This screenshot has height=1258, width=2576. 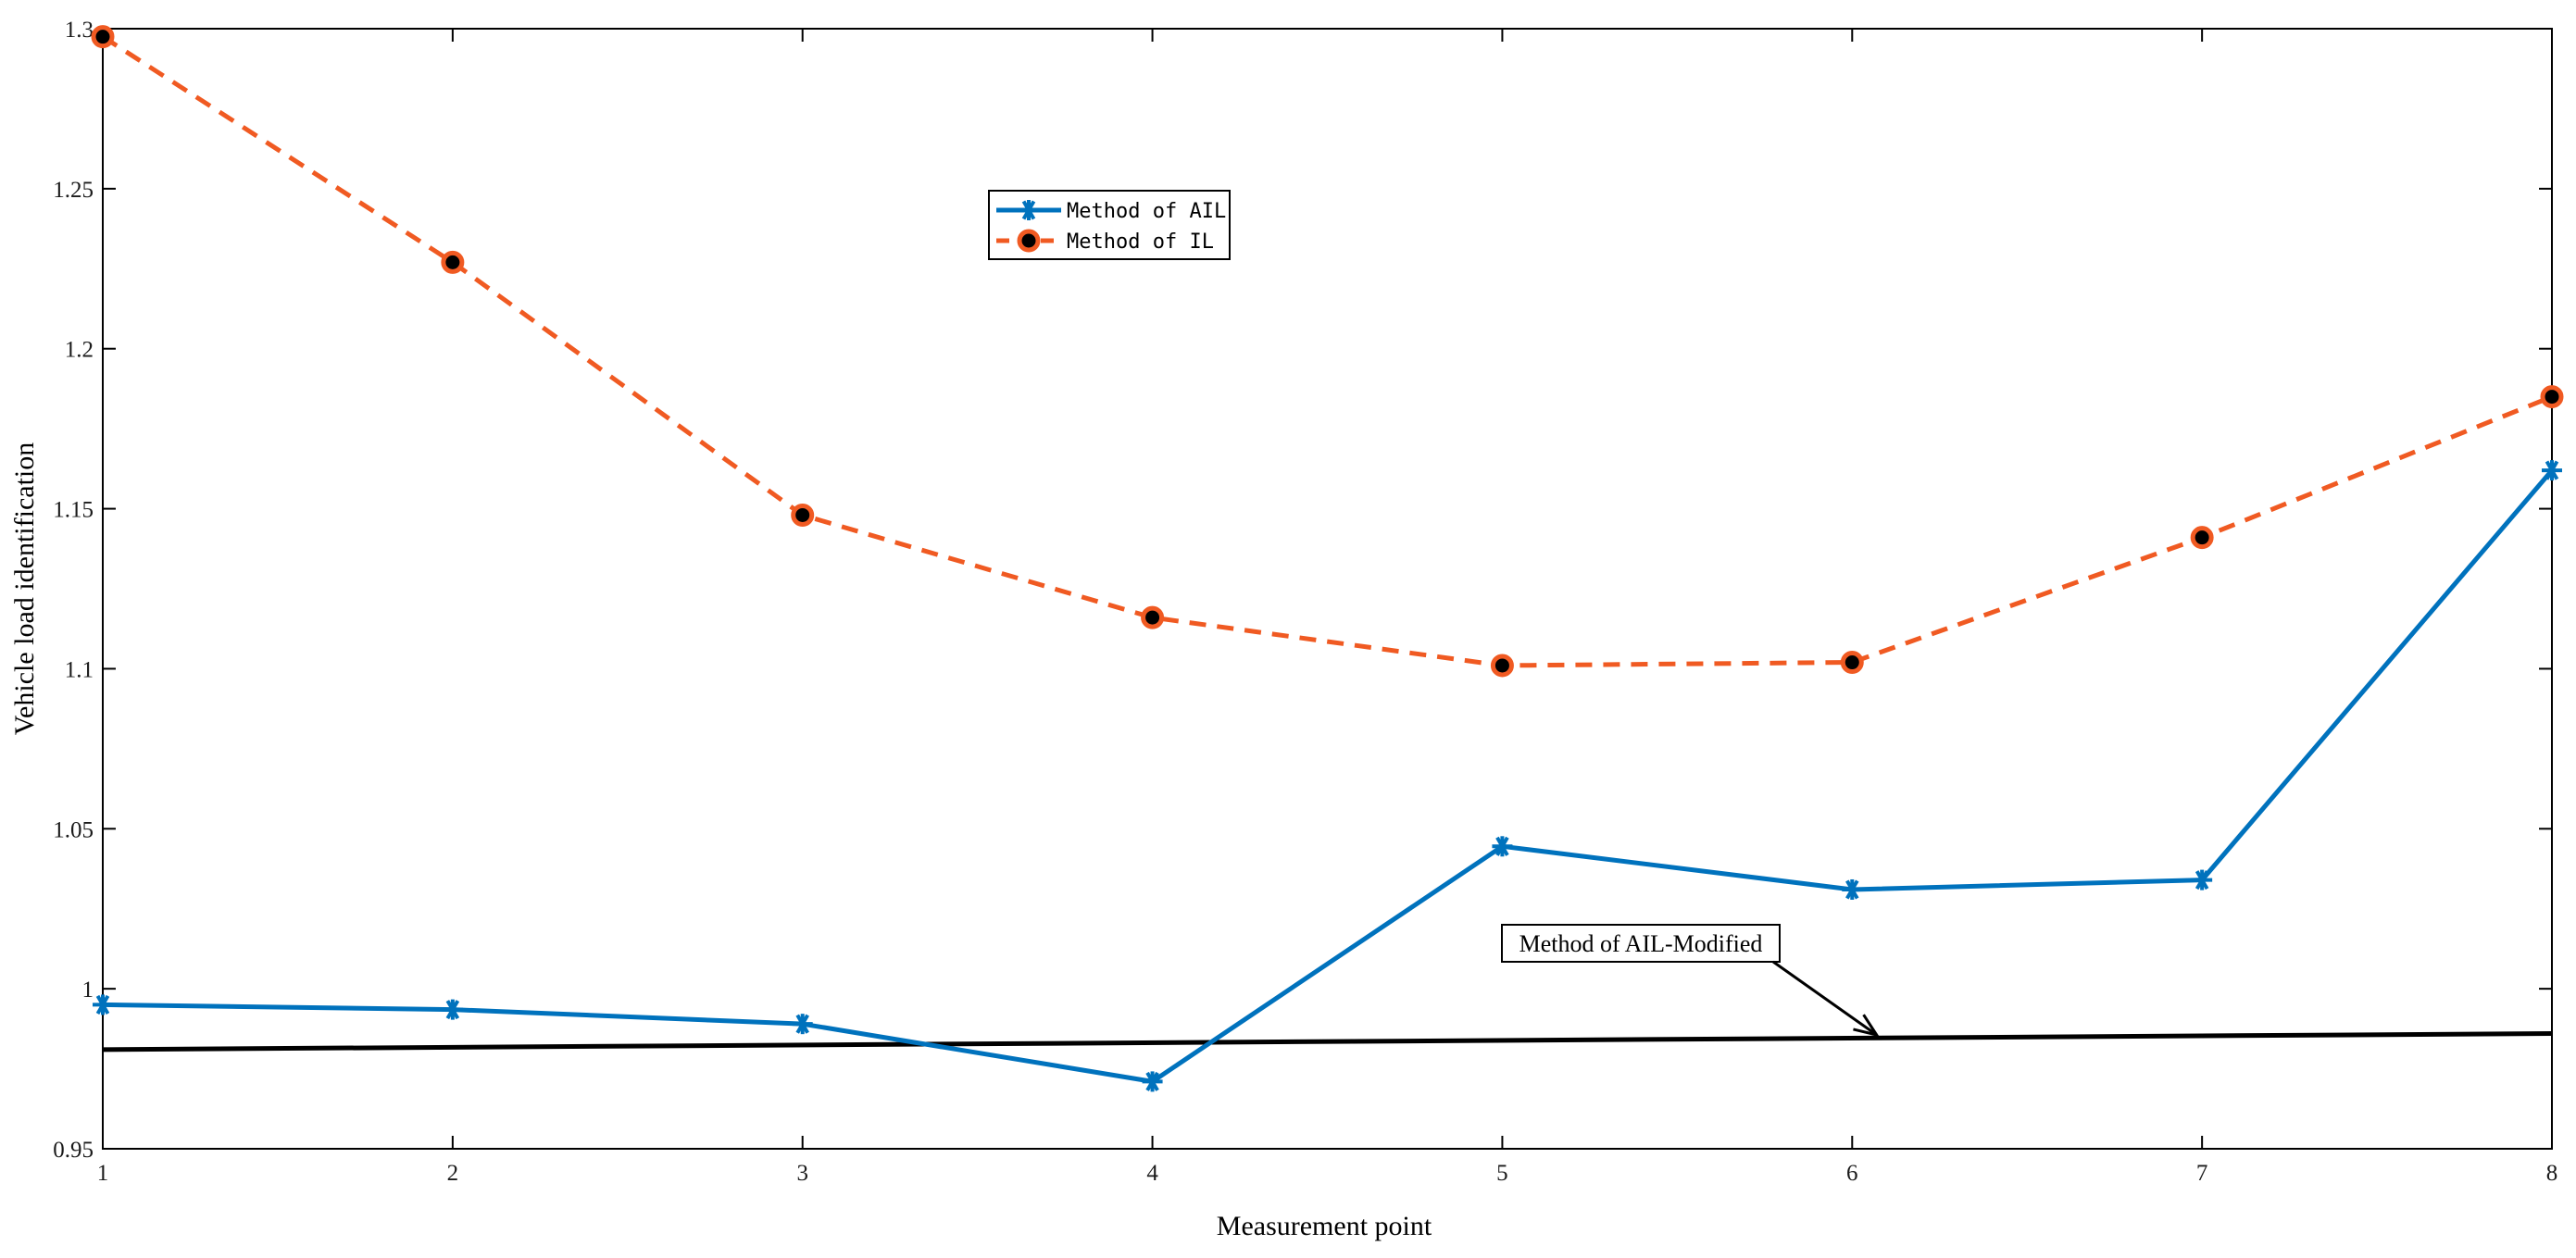 I want to click on y-axis-label: Vehicle load identification, so click(x=25, y=589).